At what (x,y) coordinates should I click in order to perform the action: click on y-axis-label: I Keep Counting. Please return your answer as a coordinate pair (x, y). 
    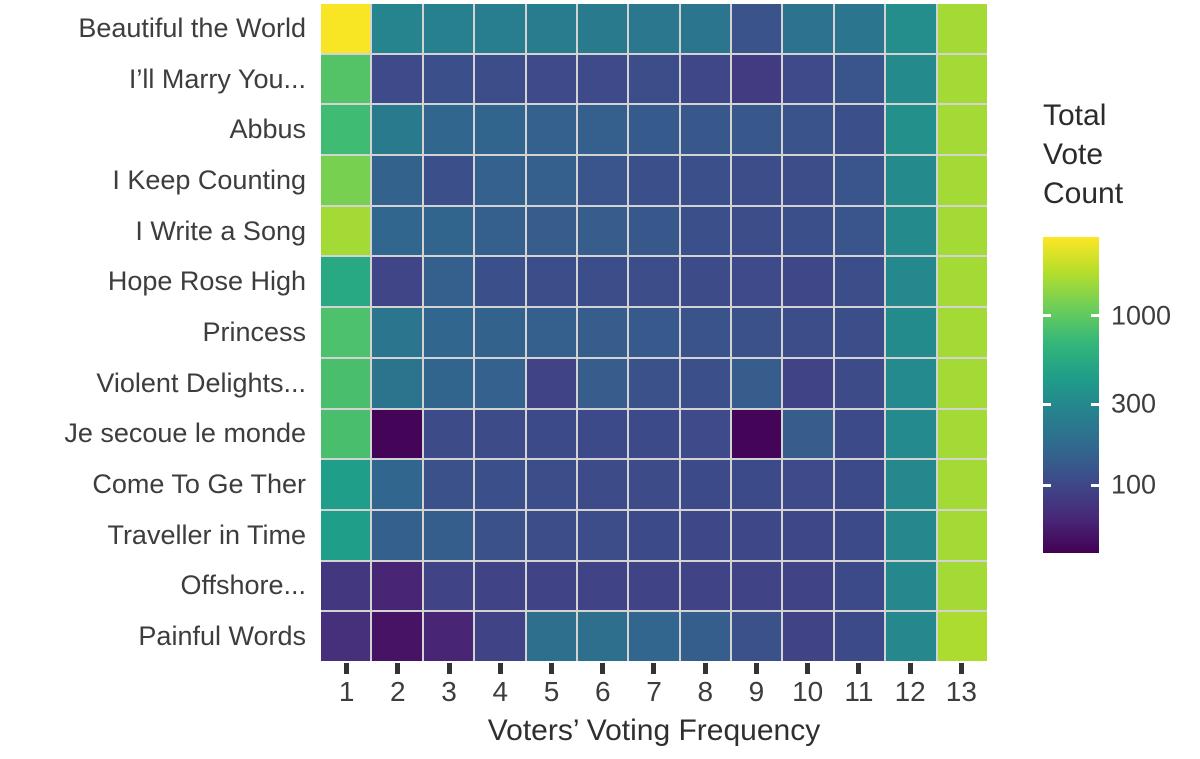
    Looking at the image, I should click on (209, 179).